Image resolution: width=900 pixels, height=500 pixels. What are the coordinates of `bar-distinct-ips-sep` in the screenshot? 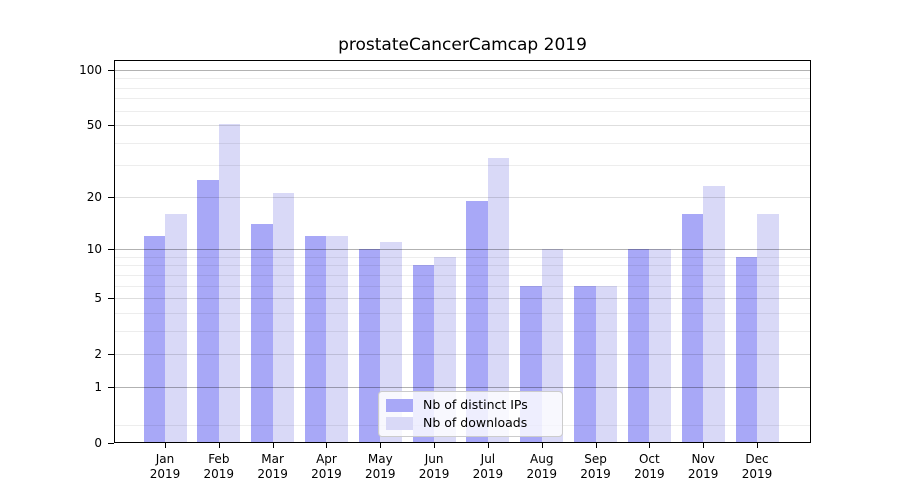 It's located at (585, 364).